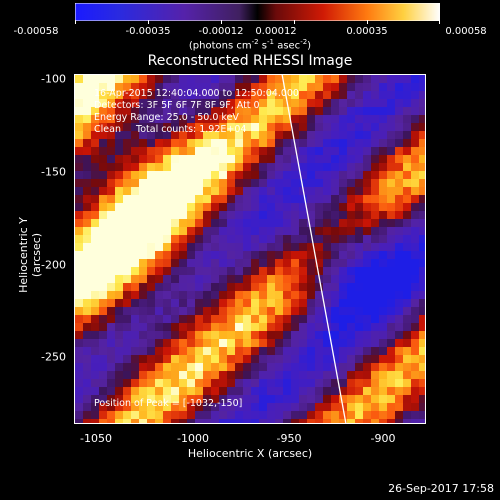  I want to click on y-axis-label: Heliocentric Y (arcsec), so click(30, 255).